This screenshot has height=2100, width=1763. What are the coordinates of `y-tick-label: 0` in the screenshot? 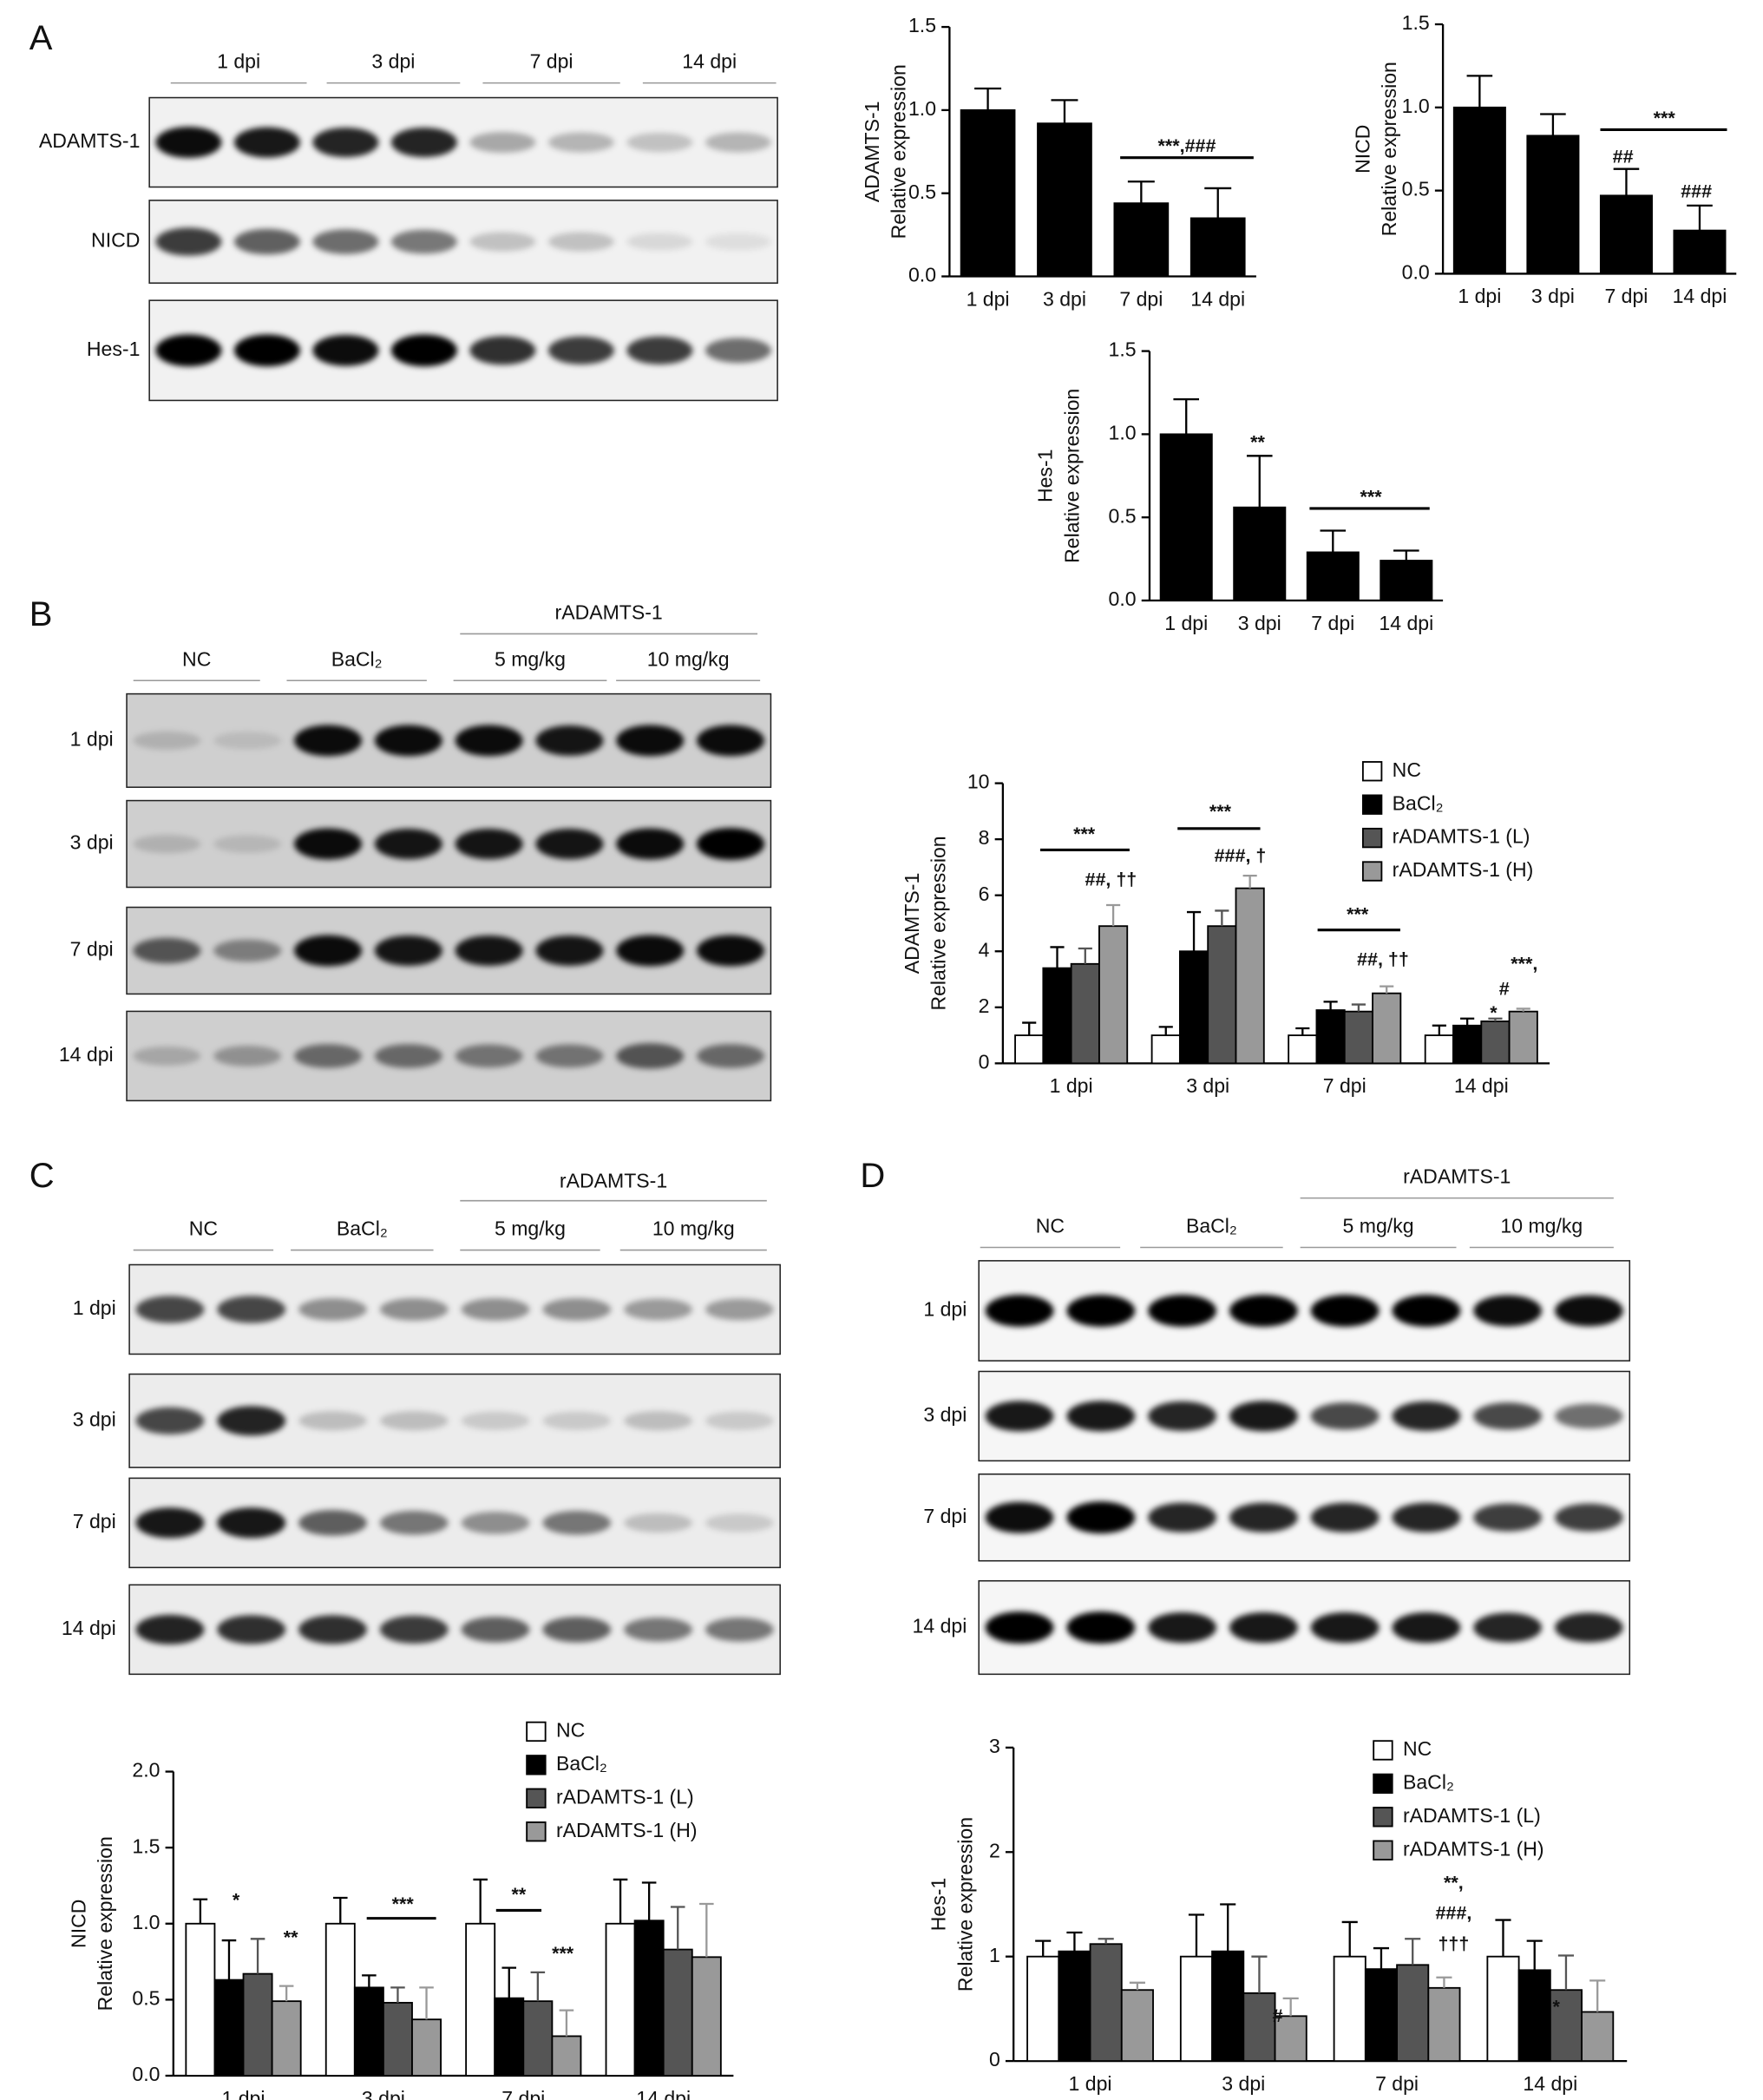 It's located at (994, 2059).